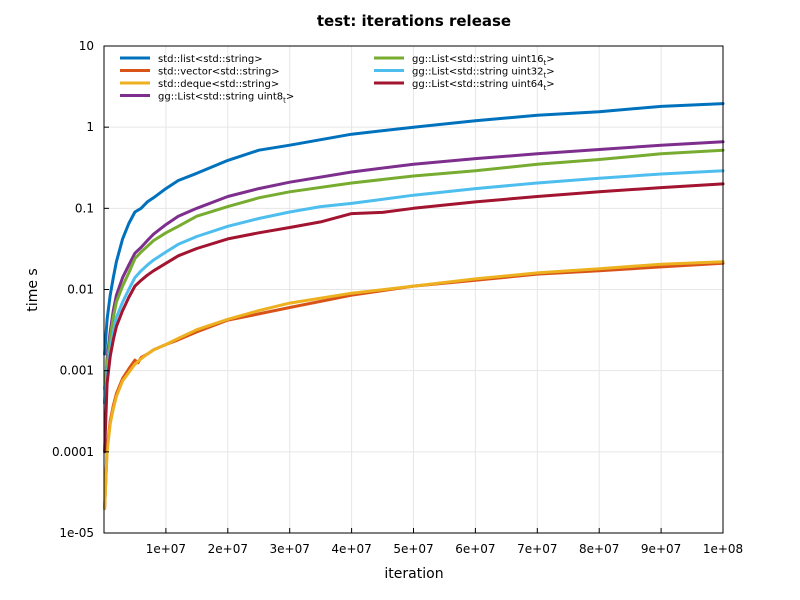 The width and height of the screenshot is (800, 600). What do you see at coordinates (86, 46) in the screenshot?
I see `y-tick-label: 10` at bounding box center [86, 46].